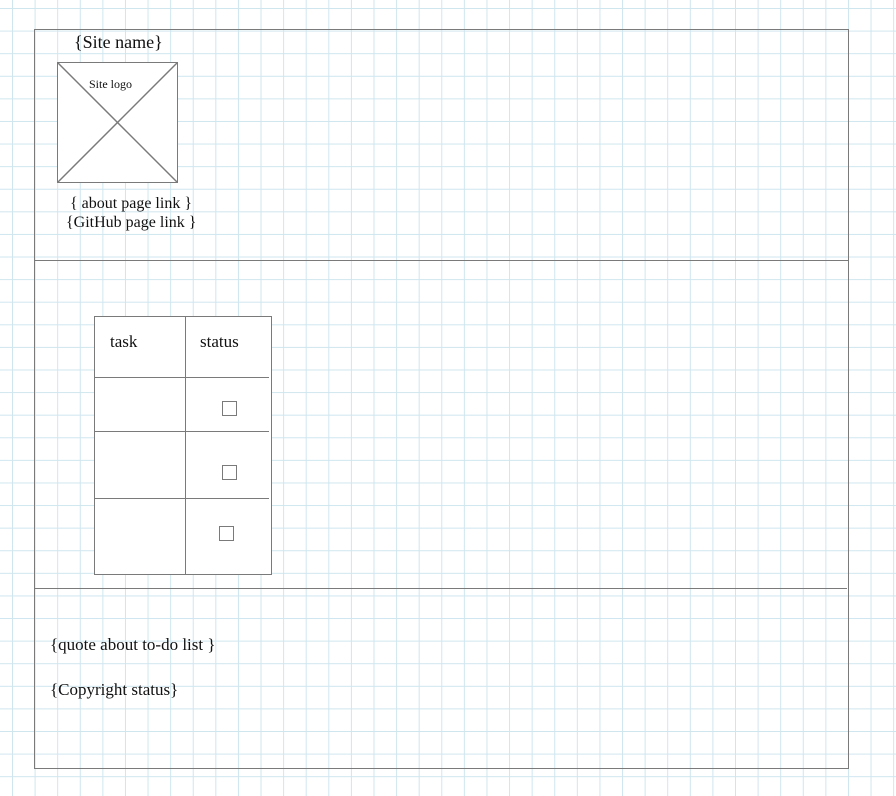  Describe the element at coordinates (183, 445) in the screenshot. I see `task-table: task status` at that location.